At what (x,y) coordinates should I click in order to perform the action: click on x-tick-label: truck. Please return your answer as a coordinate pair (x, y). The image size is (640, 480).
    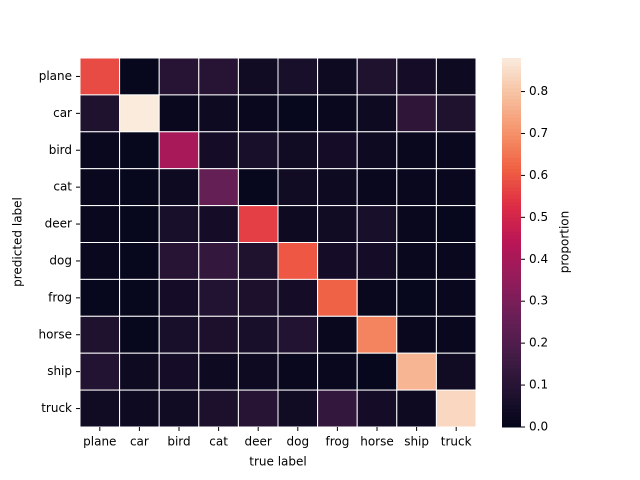
    Looking at the image, I should click on (456, 442).